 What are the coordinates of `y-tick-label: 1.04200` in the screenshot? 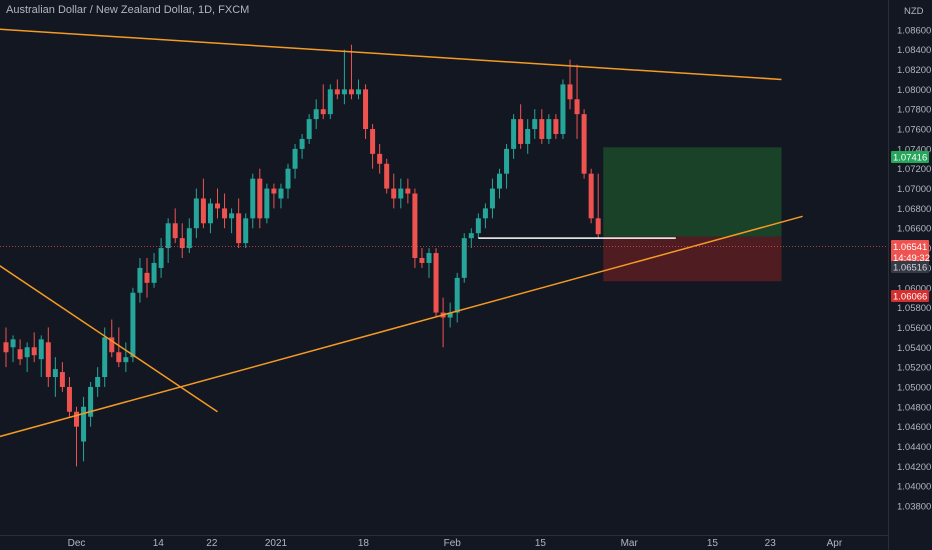 It's located at (914, 467).